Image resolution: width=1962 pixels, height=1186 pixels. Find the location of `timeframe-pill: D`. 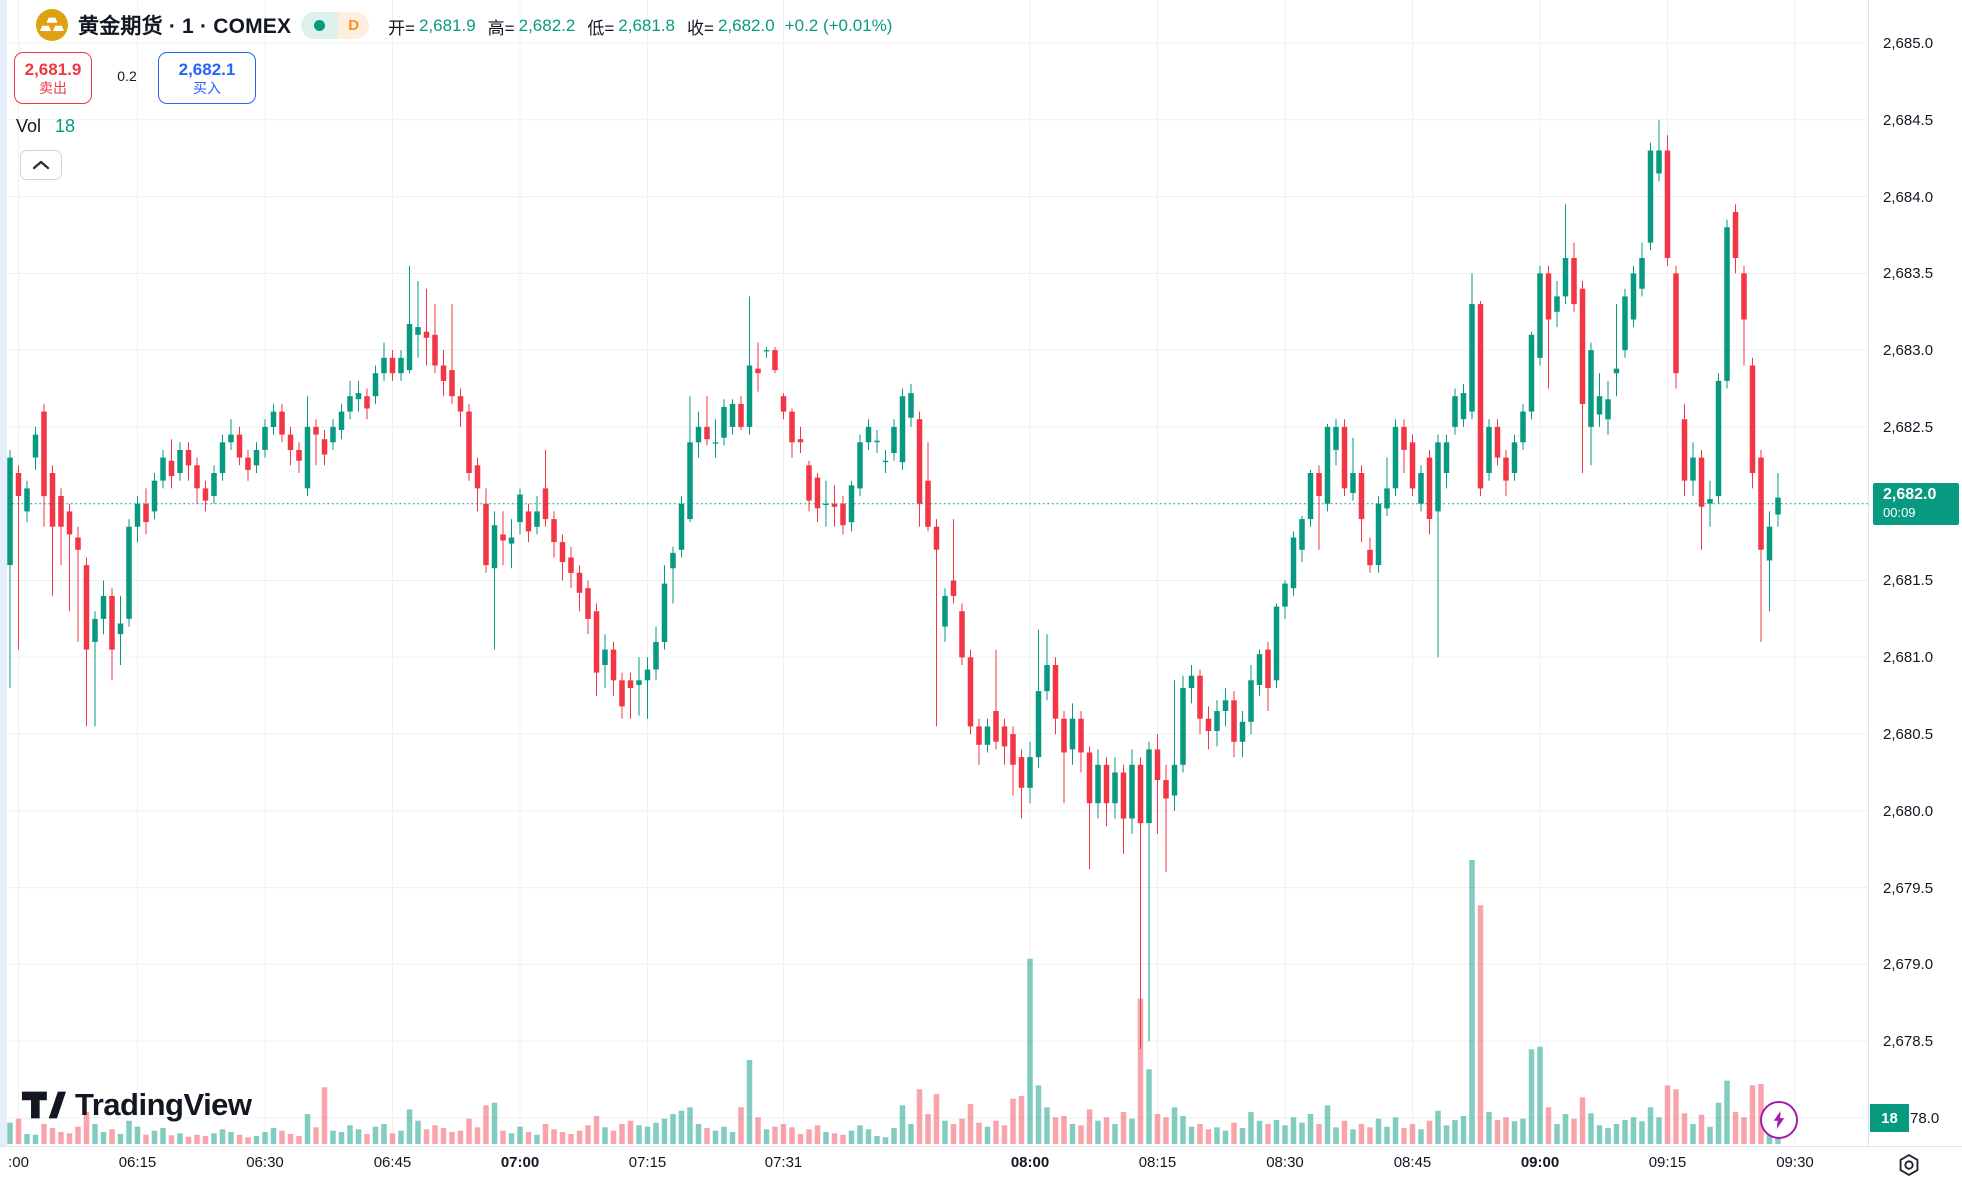

timeframe-pill: D is located at coordinates (335, 25).